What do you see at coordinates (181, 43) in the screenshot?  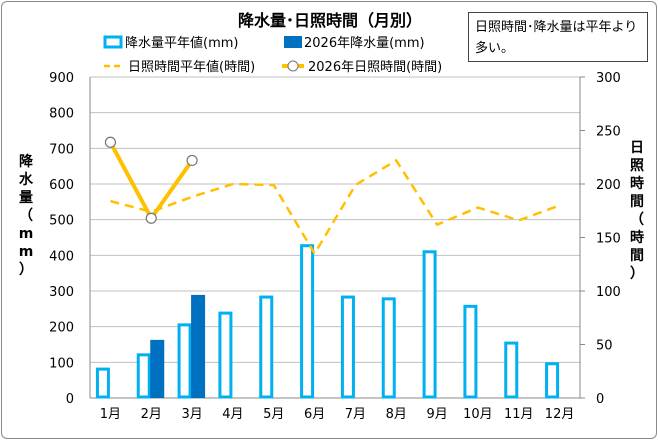 I see `legend-label: 降水量平年値(mm)` at bounding box center [181, 43].